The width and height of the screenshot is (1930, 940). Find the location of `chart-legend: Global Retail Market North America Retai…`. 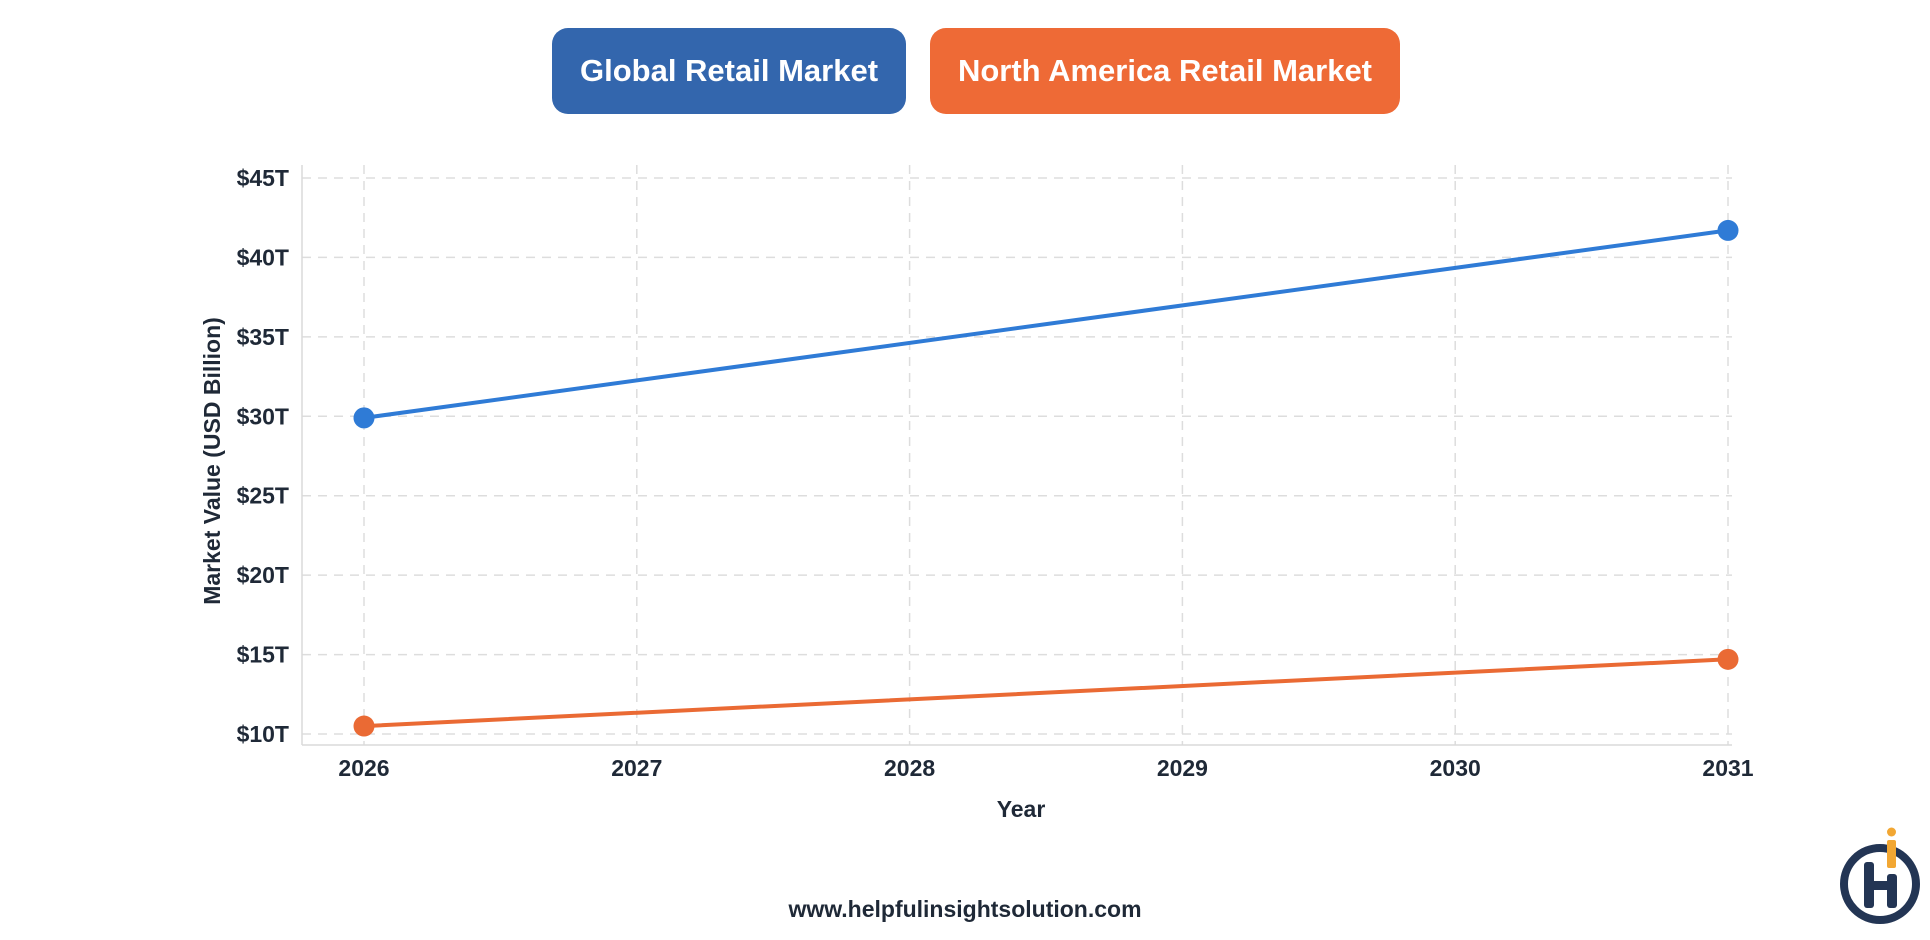

chart-legend: Global Retail Market North America Retai… is located at coordinates (965, 71).